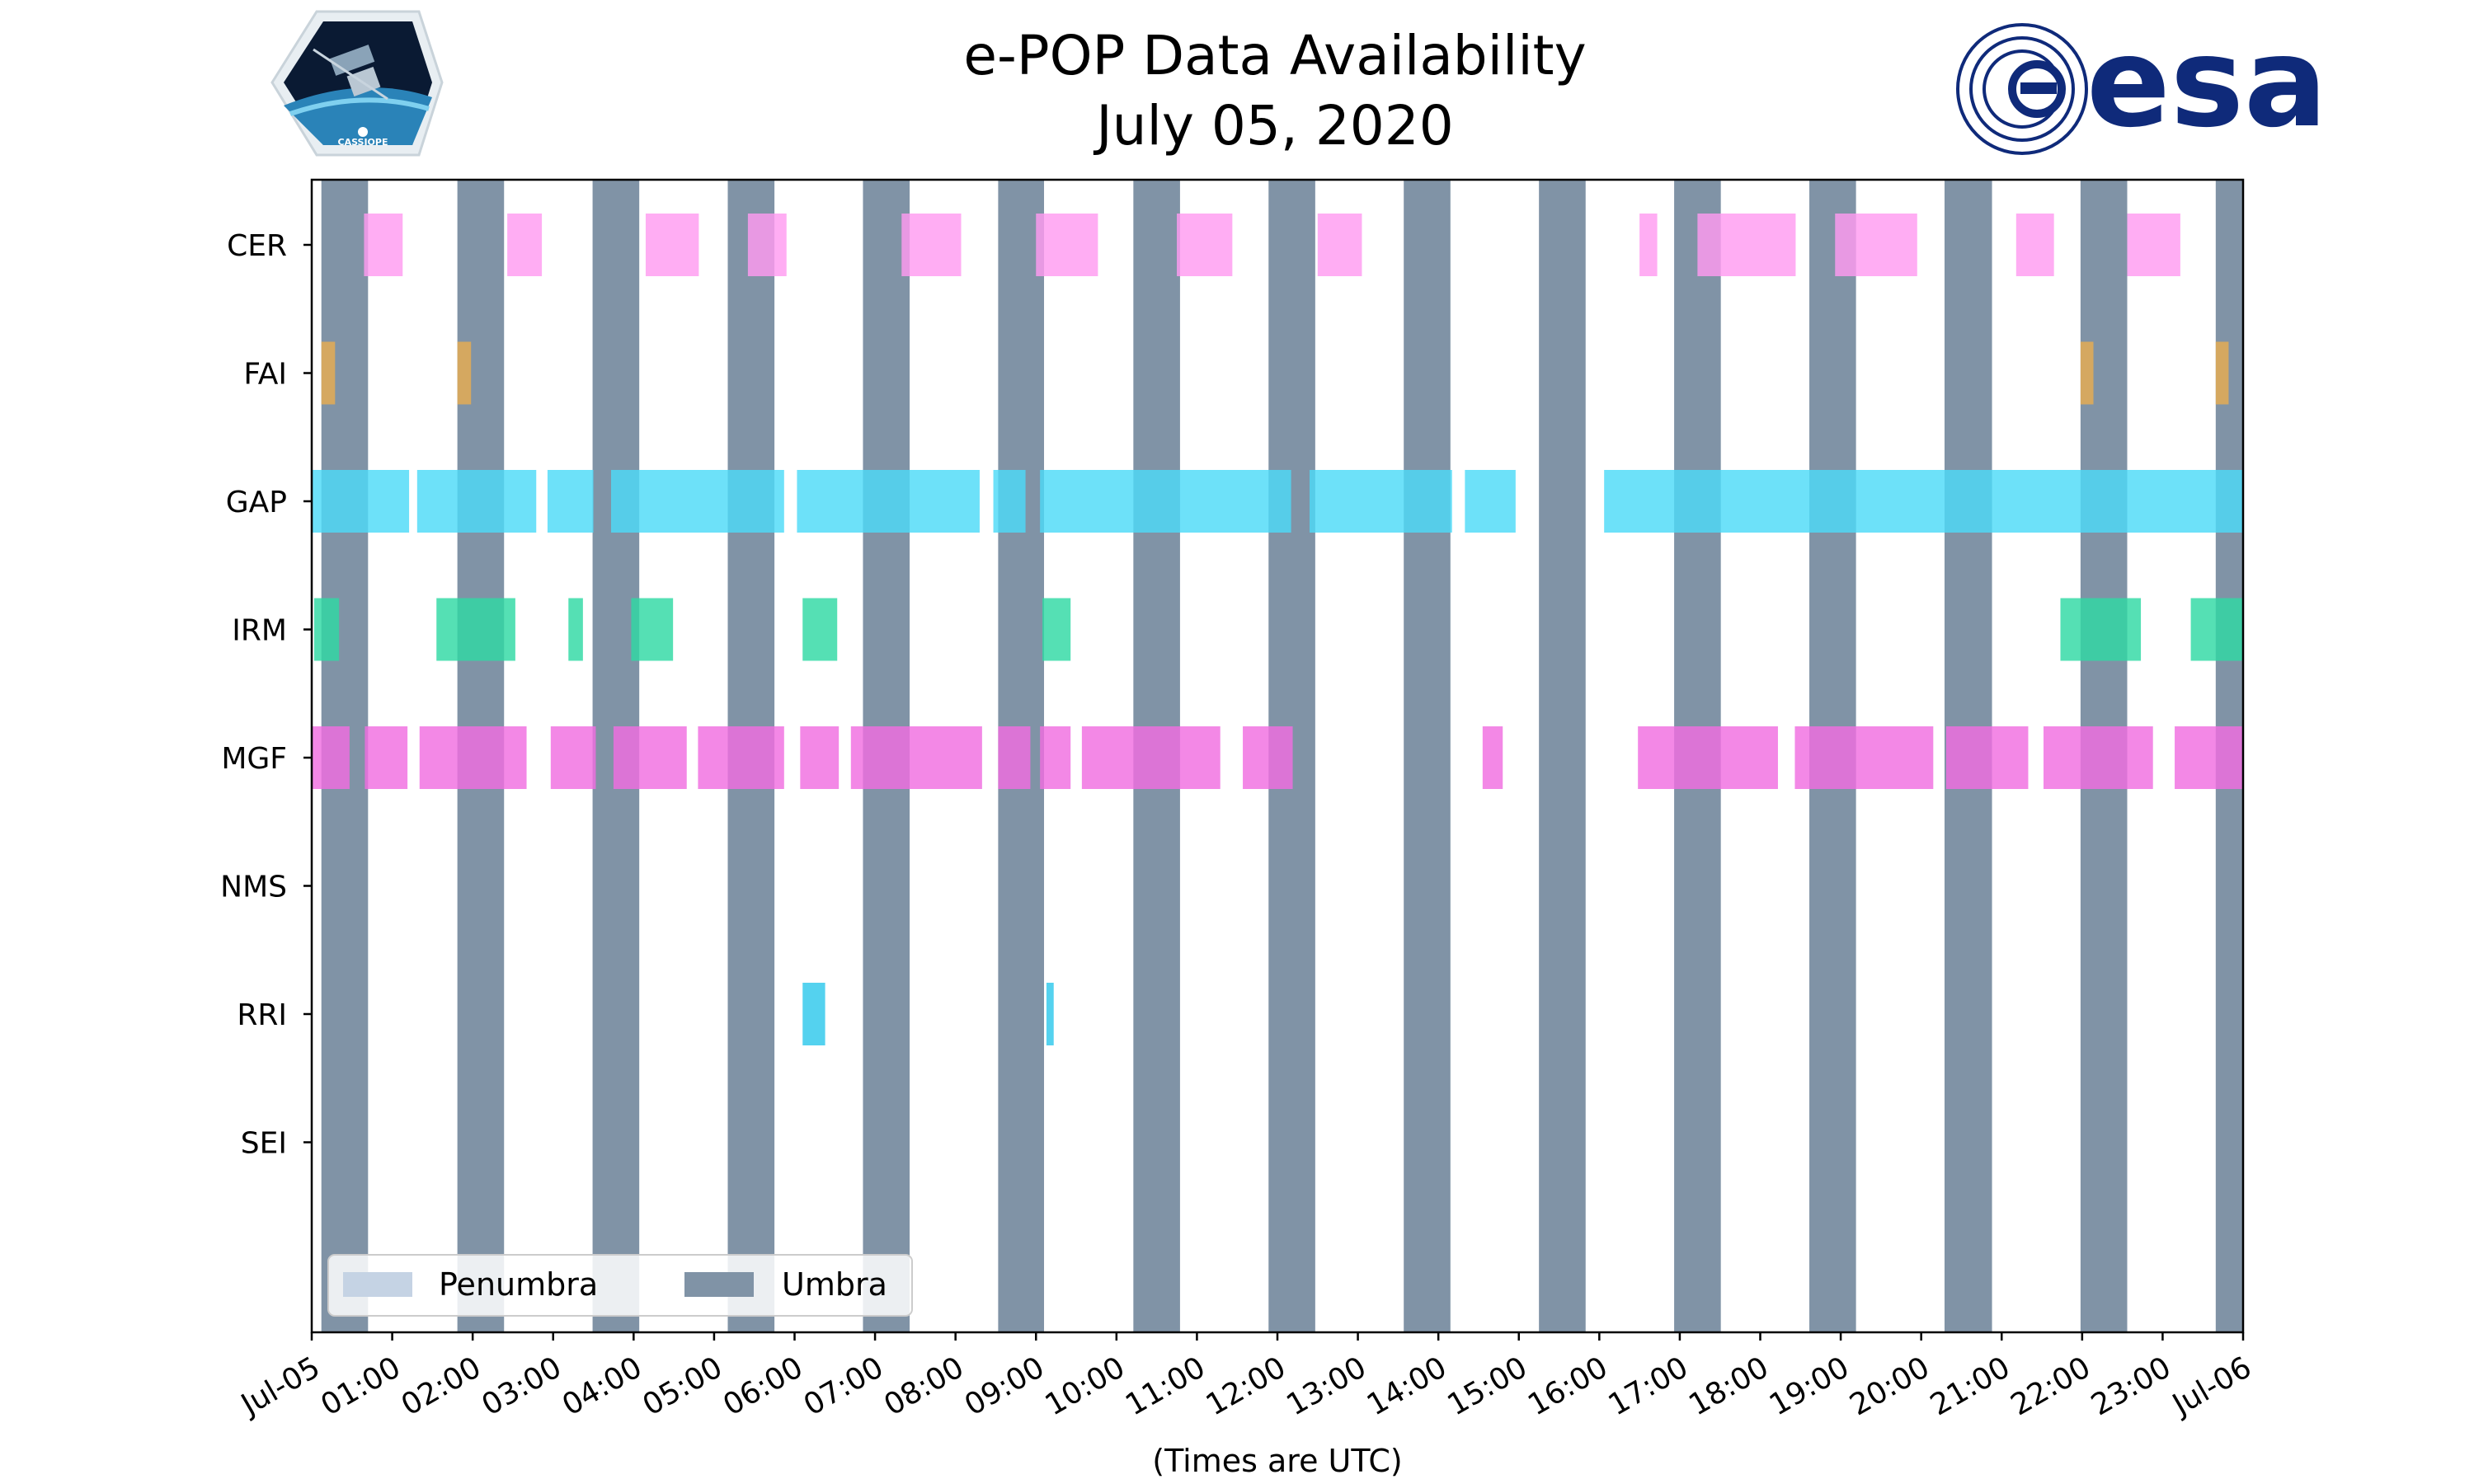 Image resolution: width=2474 pixels, height=1484 pixels. I want to click on x-tick-label: 13:00, so click(1326, 1386).